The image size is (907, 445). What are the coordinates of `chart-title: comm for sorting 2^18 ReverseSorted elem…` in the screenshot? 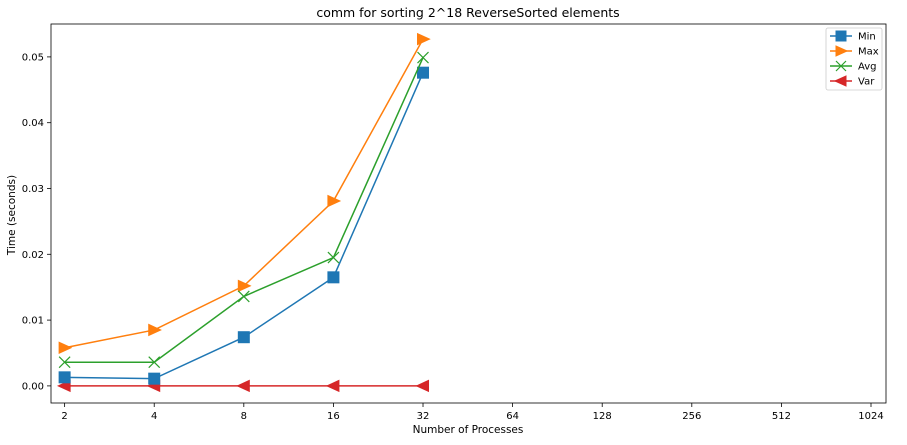 It's located at (467, 12).